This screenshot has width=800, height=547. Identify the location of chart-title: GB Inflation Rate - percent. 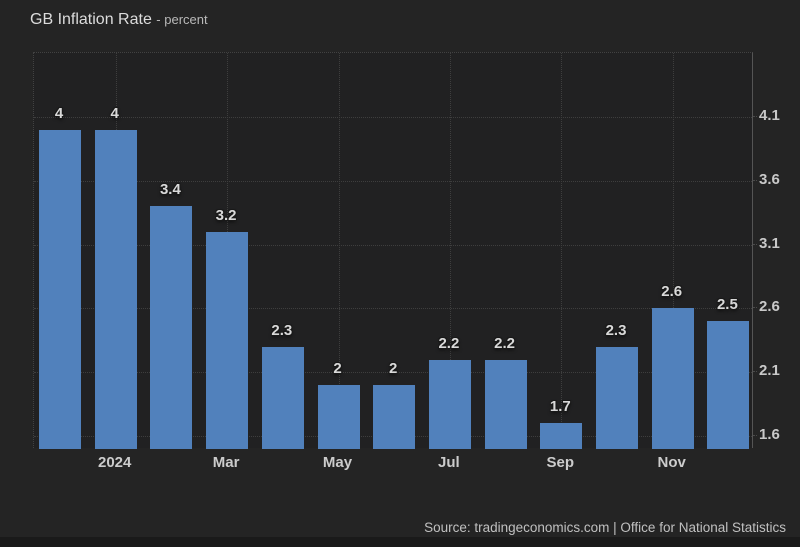
(119, 20).